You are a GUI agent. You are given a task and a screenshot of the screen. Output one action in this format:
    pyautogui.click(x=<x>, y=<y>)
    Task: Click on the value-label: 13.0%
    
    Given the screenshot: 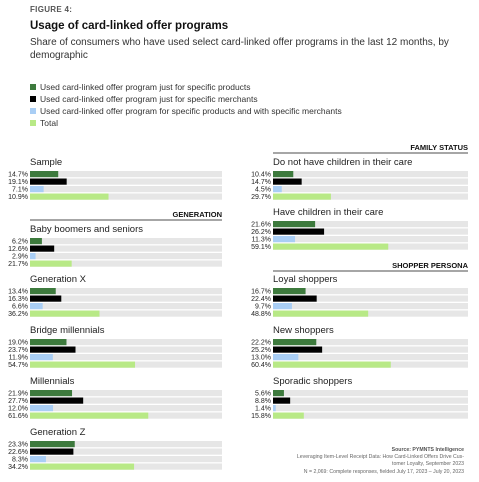 What is the action you would take?
    pyautogui.click(x=261, y=358)
    